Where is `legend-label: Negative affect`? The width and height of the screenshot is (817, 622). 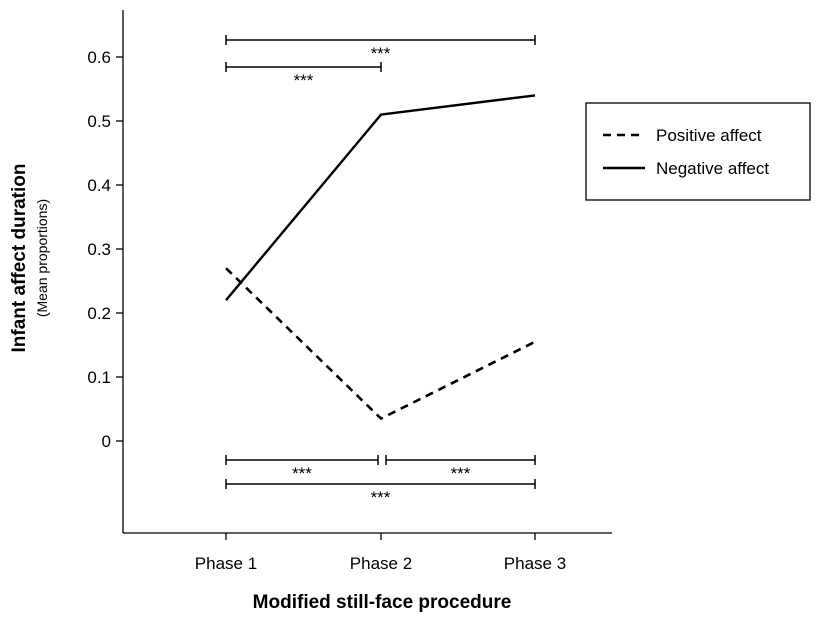 legend-label: Negative affect is located at coordinates (712, 168).